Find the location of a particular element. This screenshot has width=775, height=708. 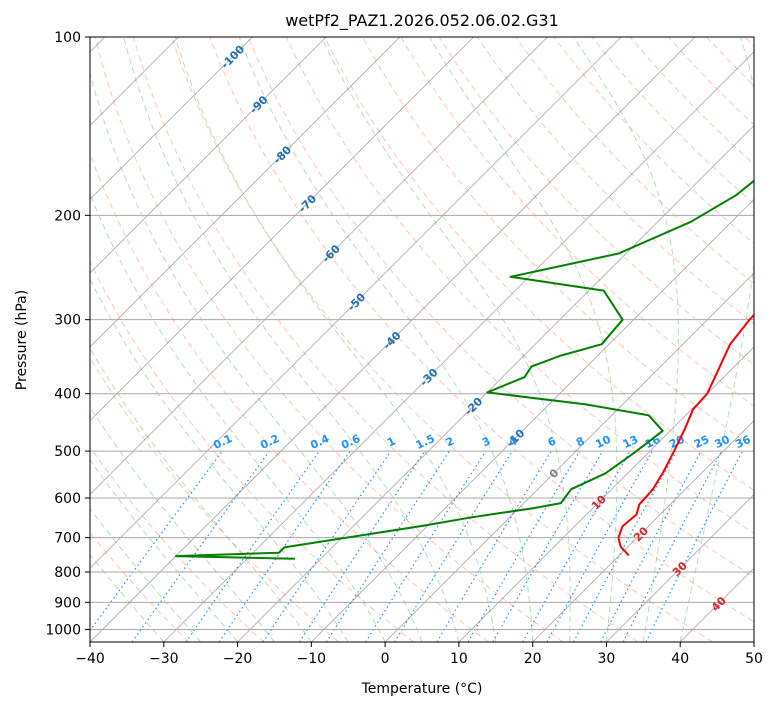

x-tick-label: −10 is located at coordinates (312, 659).